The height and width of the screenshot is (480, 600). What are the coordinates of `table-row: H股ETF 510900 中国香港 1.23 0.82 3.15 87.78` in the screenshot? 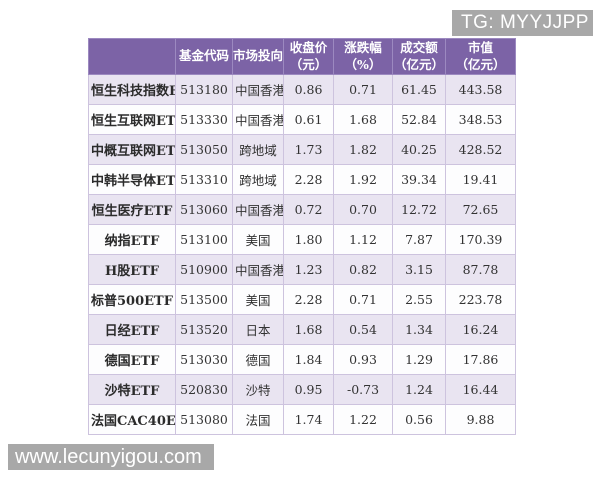 It's located at (302, 269).